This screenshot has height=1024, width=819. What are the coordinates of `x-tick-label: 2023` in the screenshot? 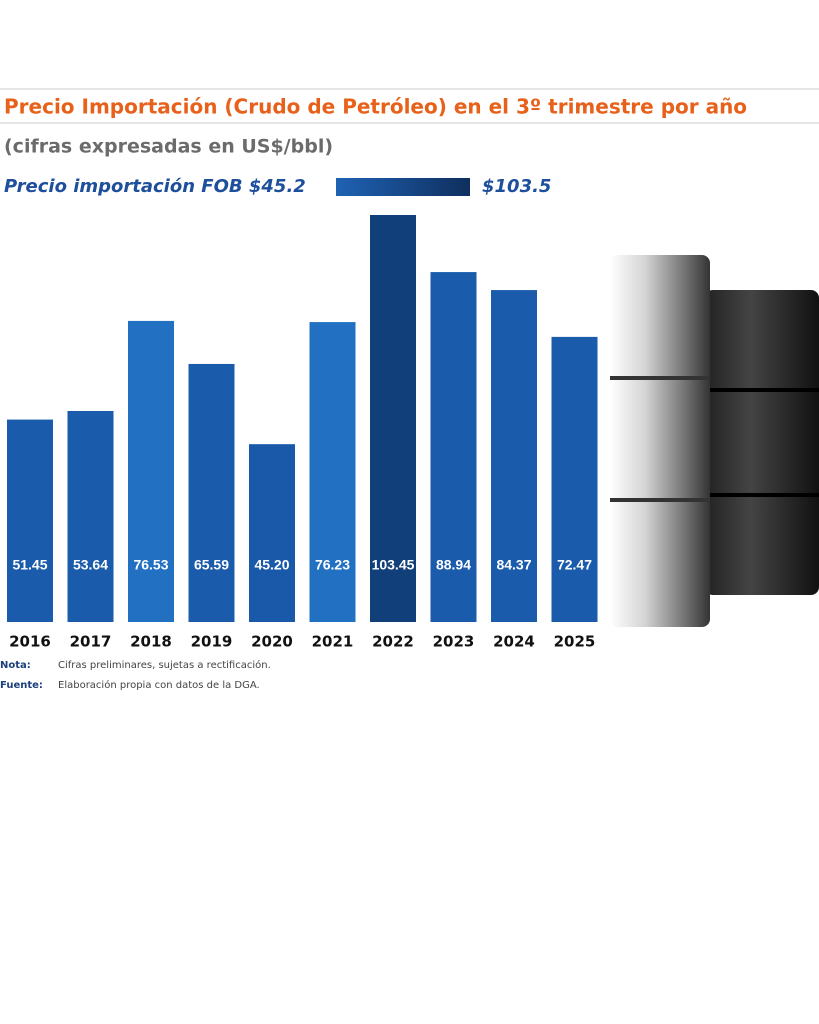 It's located at (454, 642).